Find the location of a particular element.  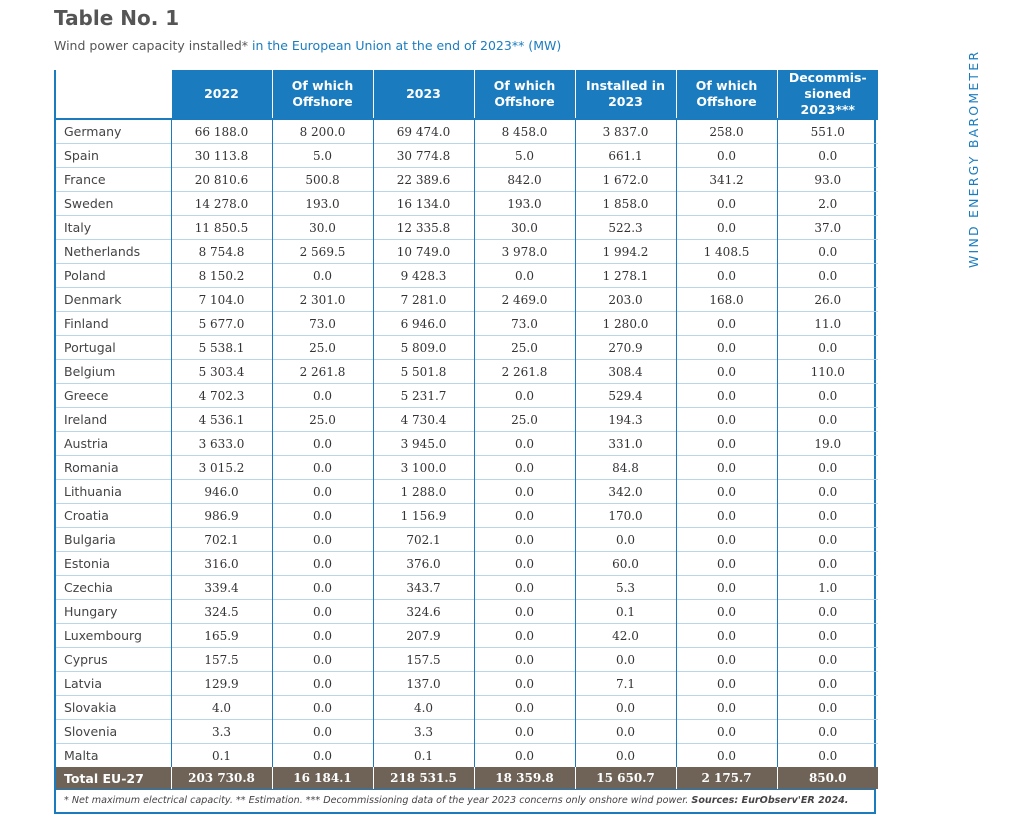

value-cell: 258.0 is located at coordinates (726, 131).